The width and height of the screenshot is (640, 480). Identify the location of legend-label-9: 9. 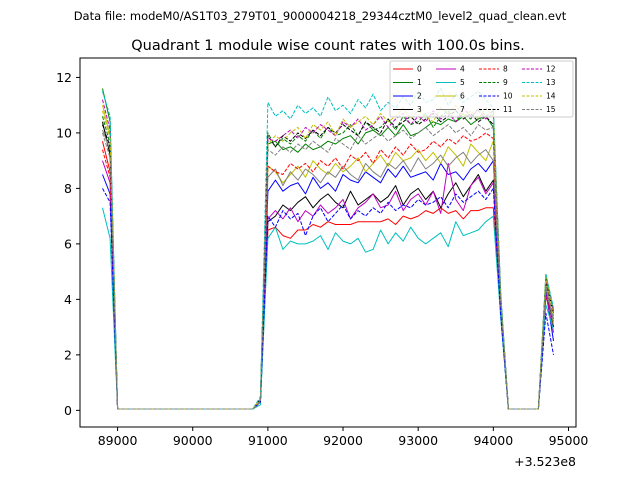
(505, 82).